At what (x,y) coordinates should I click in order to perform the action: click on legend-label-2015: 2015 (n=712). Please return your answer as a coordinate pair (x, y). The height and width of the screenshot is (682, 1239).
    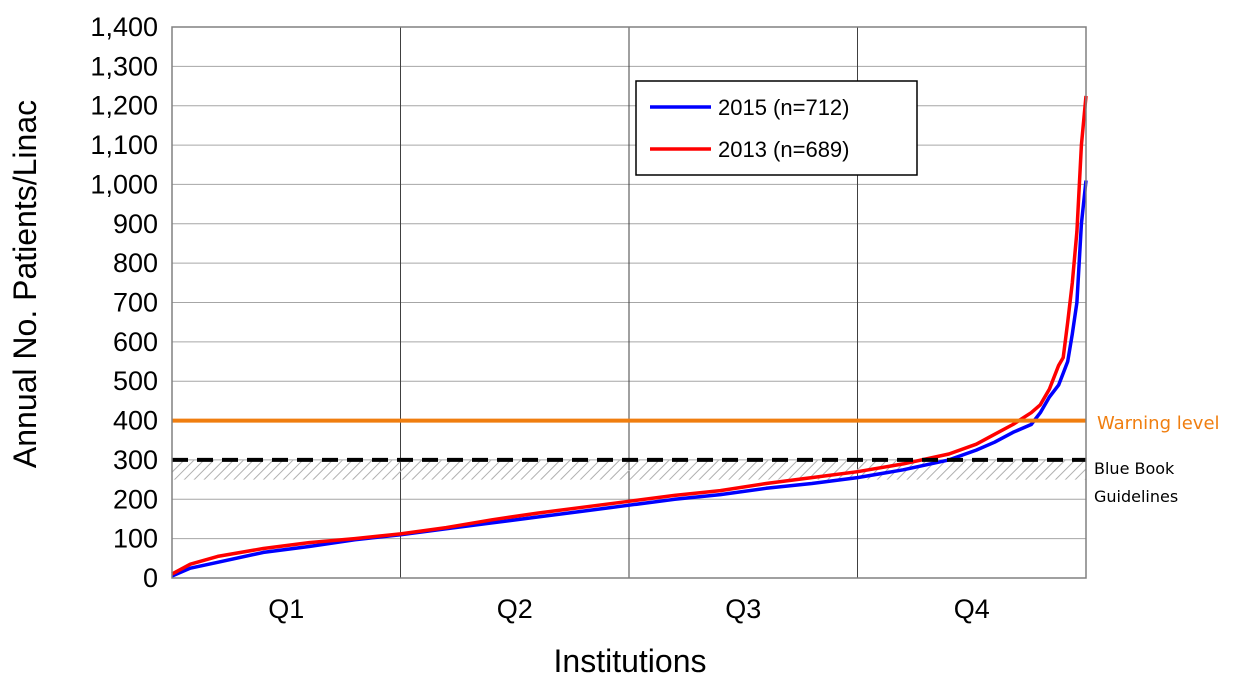
    Looking at the image, I should click on (784, 107).